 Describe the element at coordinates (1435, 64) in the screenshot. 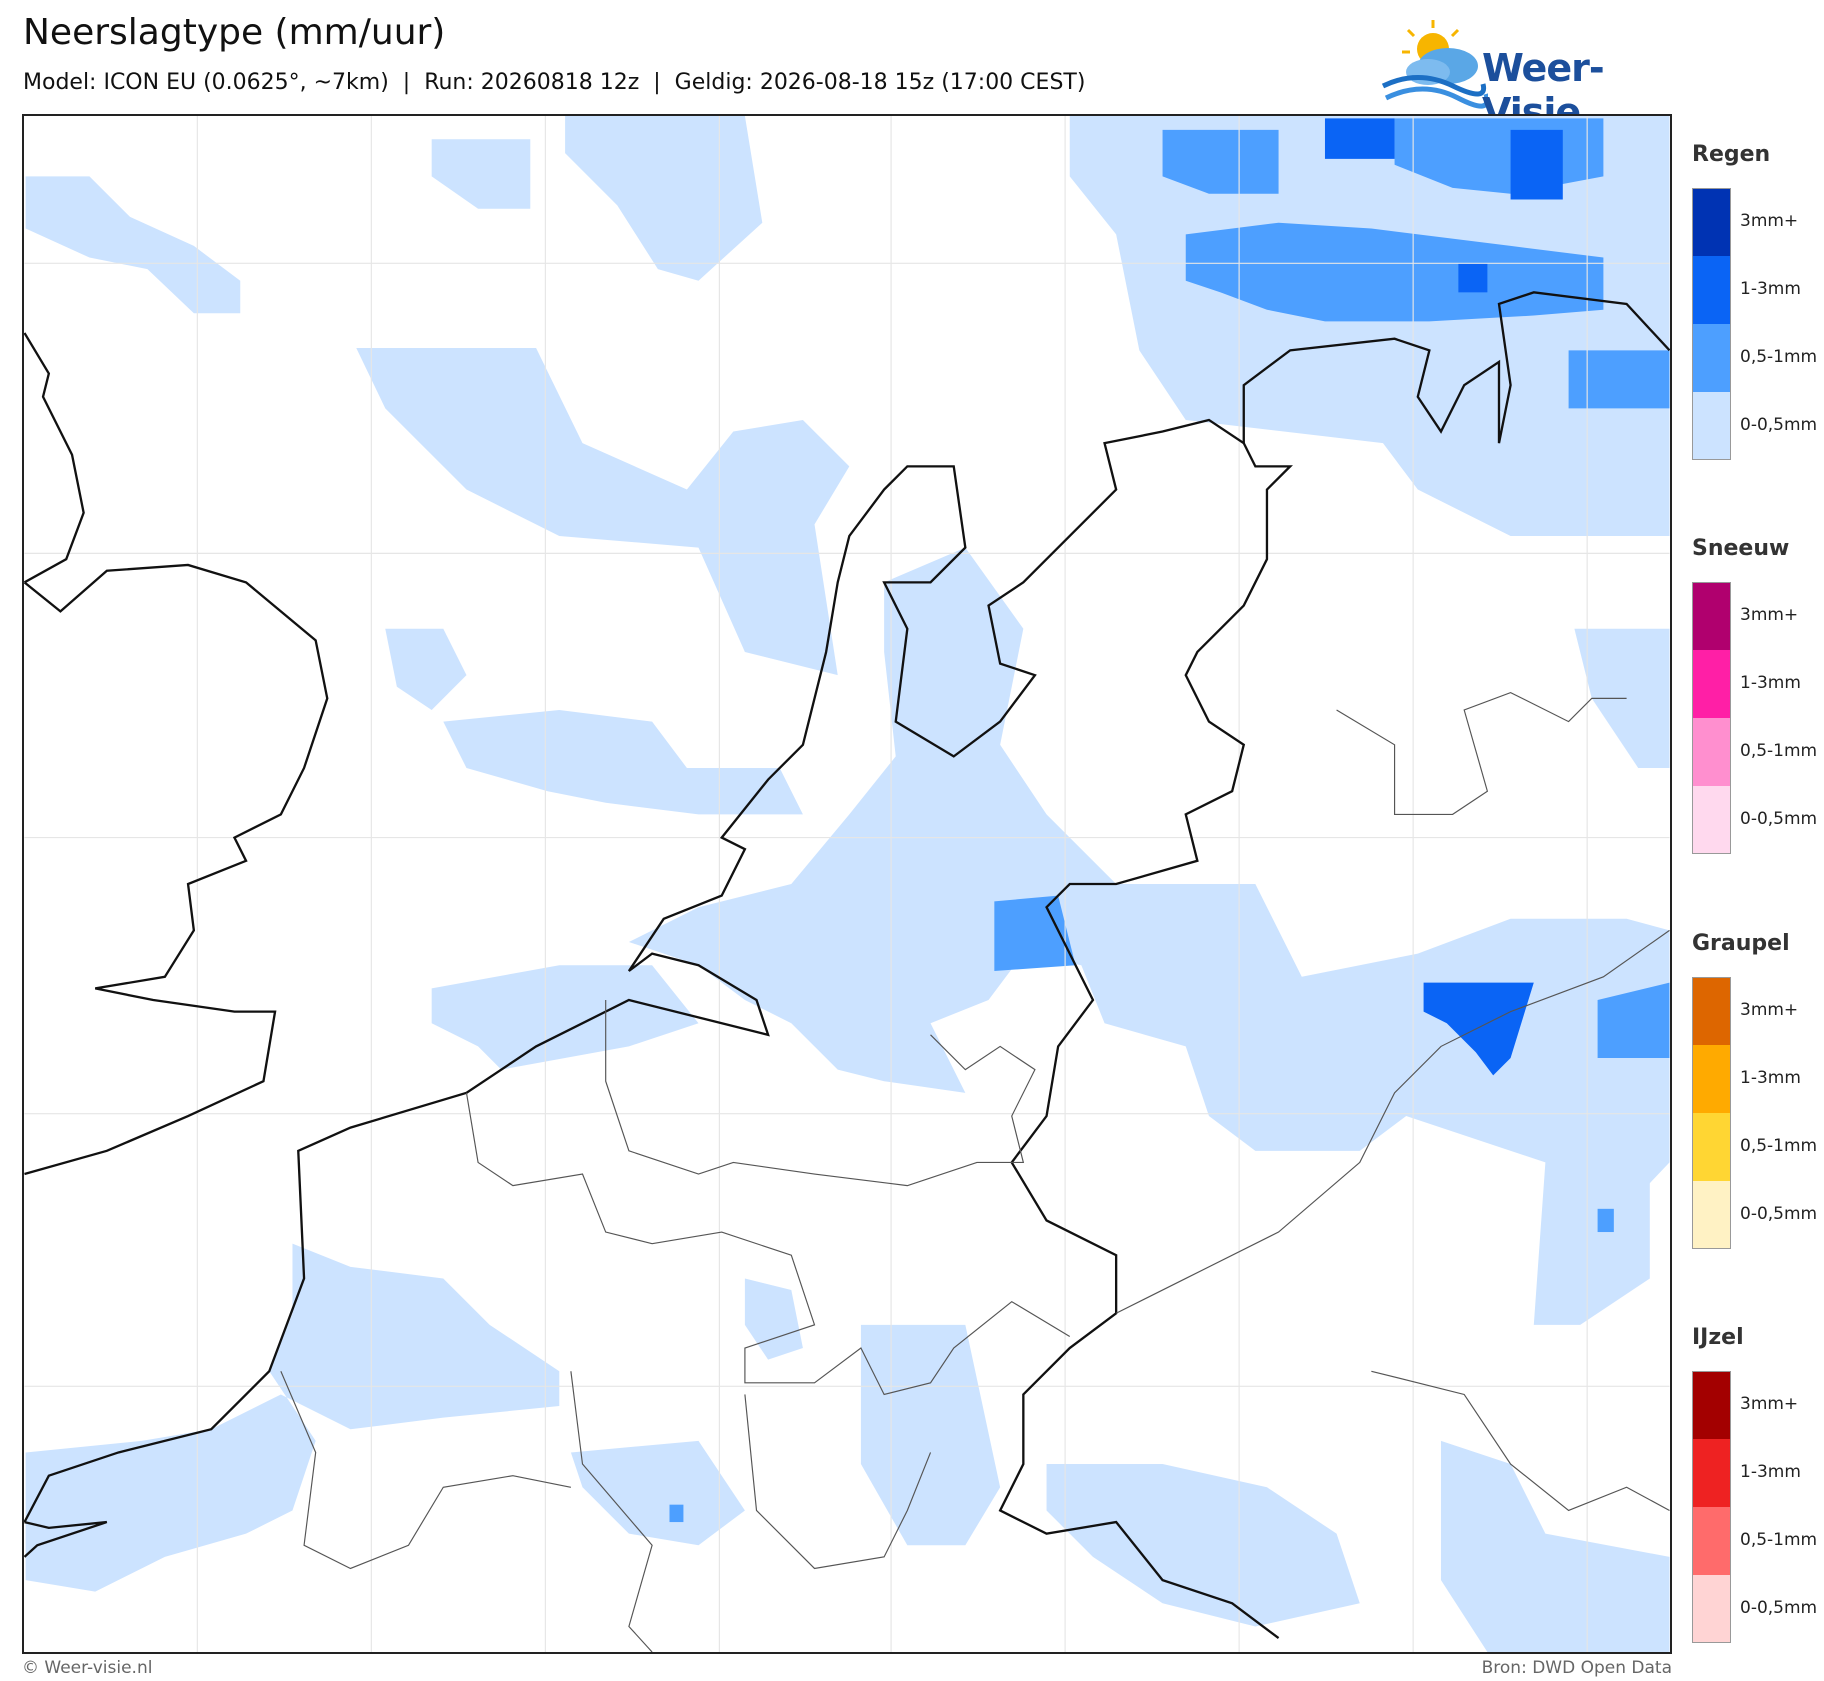

I see `logo-icon` at that location.